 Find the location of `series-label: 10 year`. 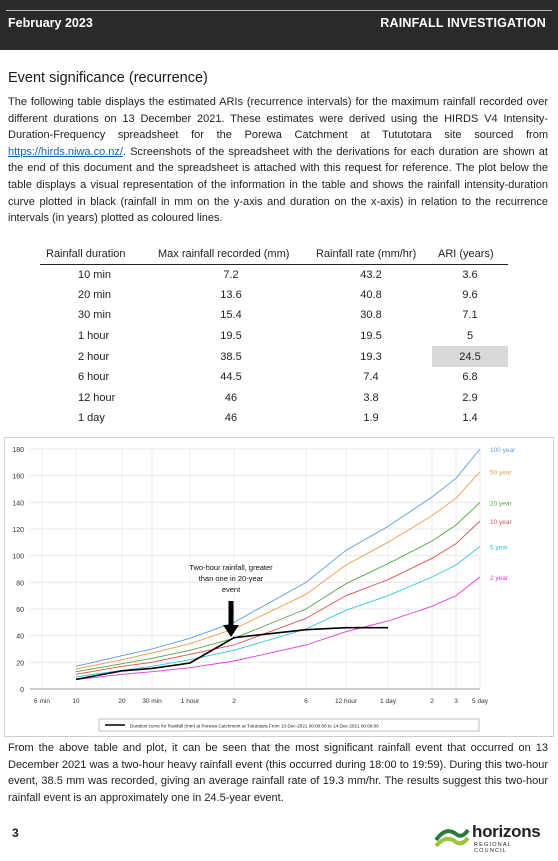

series-label: 10 year is located at coordinates (501, 522).